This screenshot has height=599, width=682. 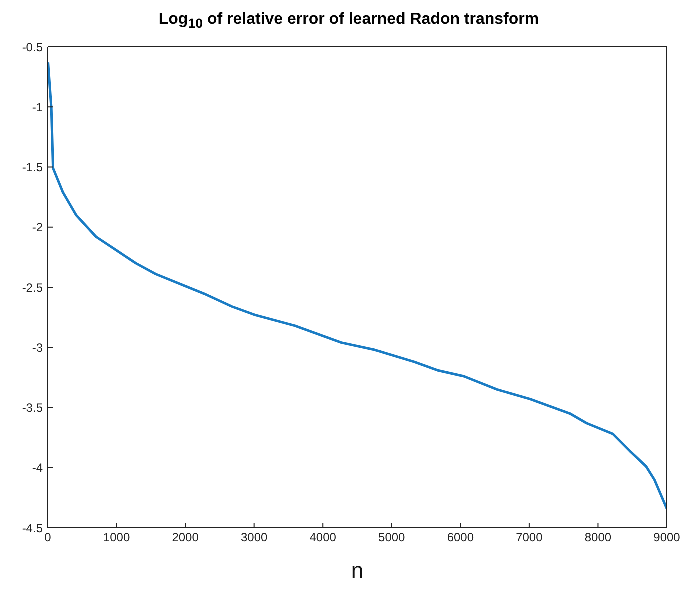 What do you see at coordinates (254, 537) in the screenshot?
I see `x-tick-label: 3000` at bounding box center [254, 537].